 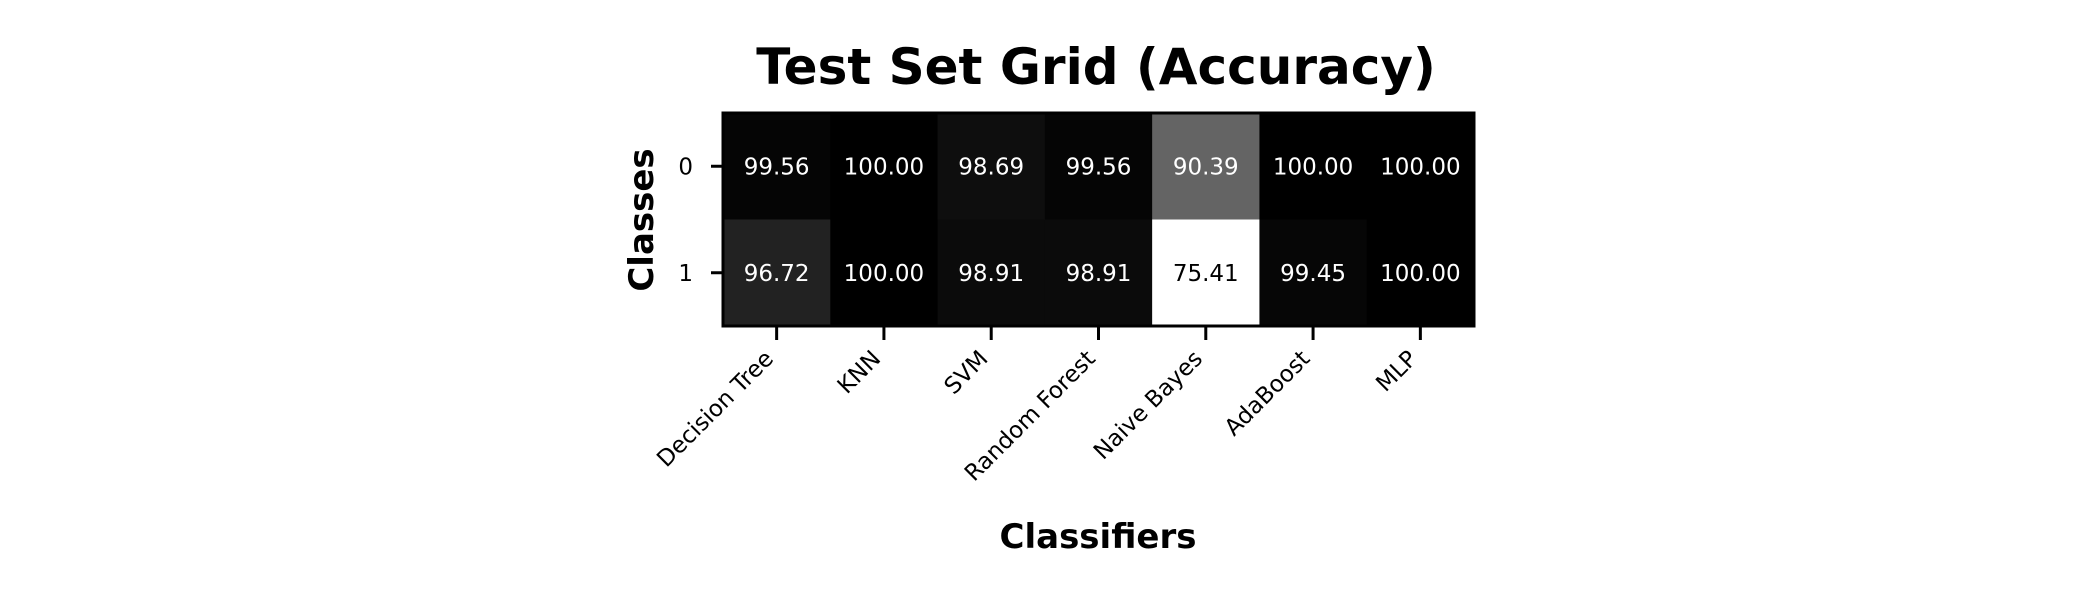 I want to click on x-tick-label: Decision Tree, so click(x=715, y=409).